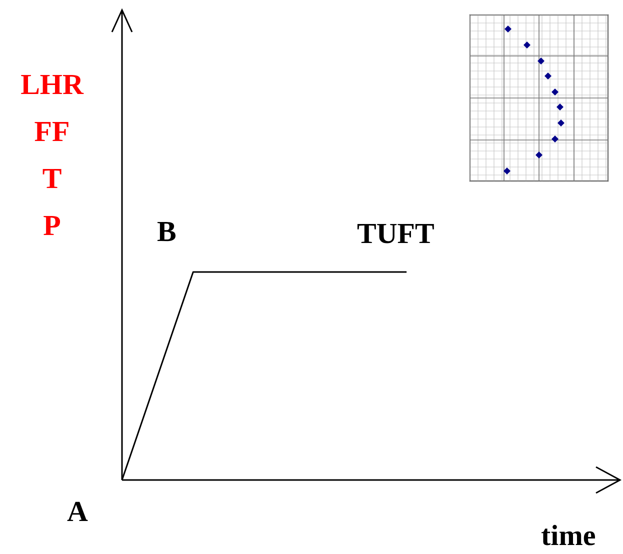 This screenshot has height=554, width=623. Describe the element at coordinates (395, 234) in the screenshot. I see `text: TUFT` at that location.